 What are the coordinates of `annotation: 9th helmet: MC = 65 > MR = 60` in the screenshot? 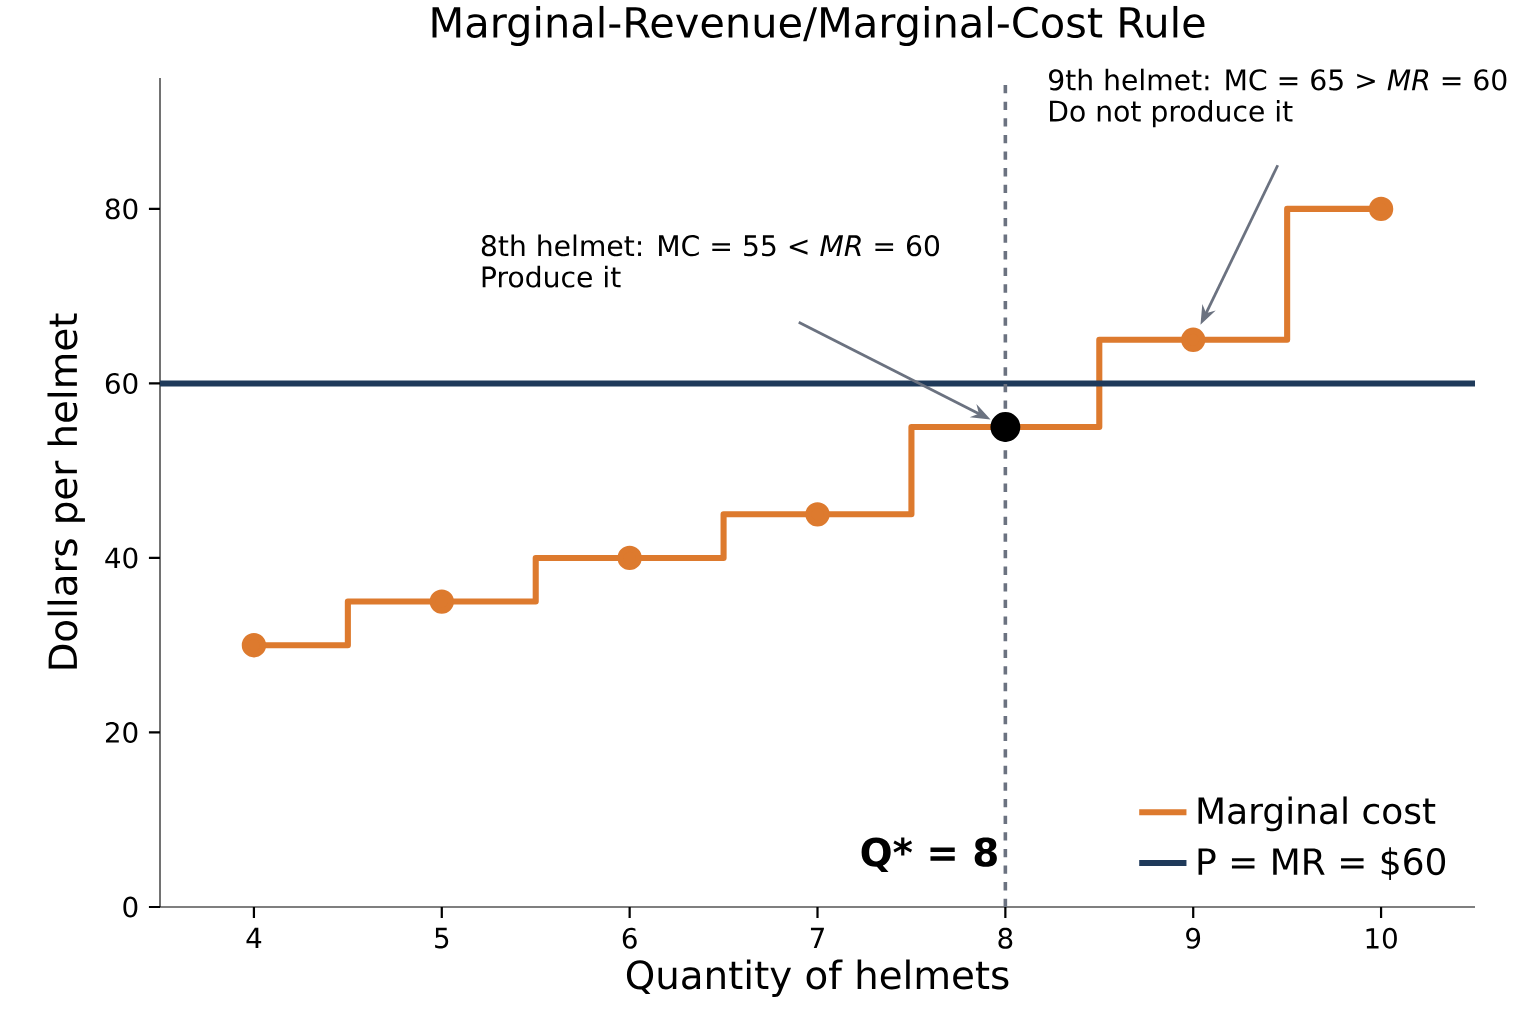 It's located at (1278, 79).